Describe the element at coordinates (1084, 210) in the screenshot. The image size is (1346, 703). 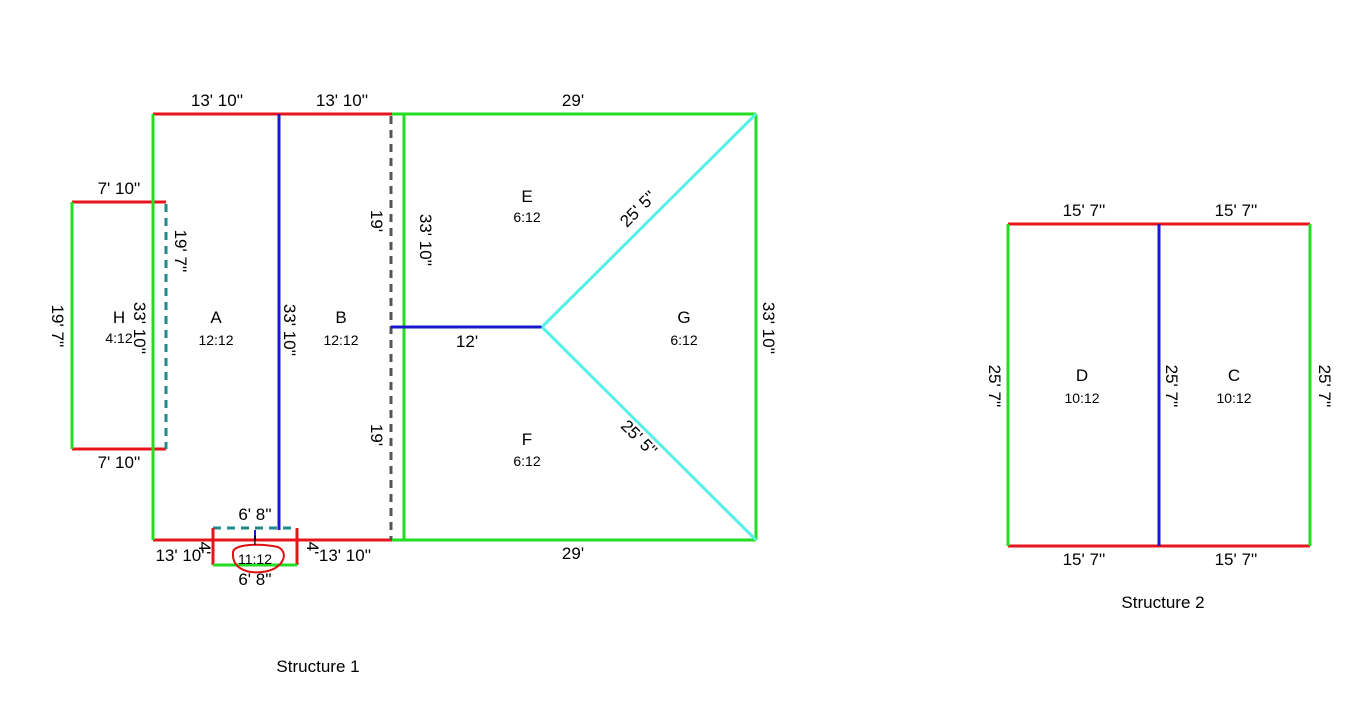
I see `dim-s2-top-d: 15' 7''` at that location.